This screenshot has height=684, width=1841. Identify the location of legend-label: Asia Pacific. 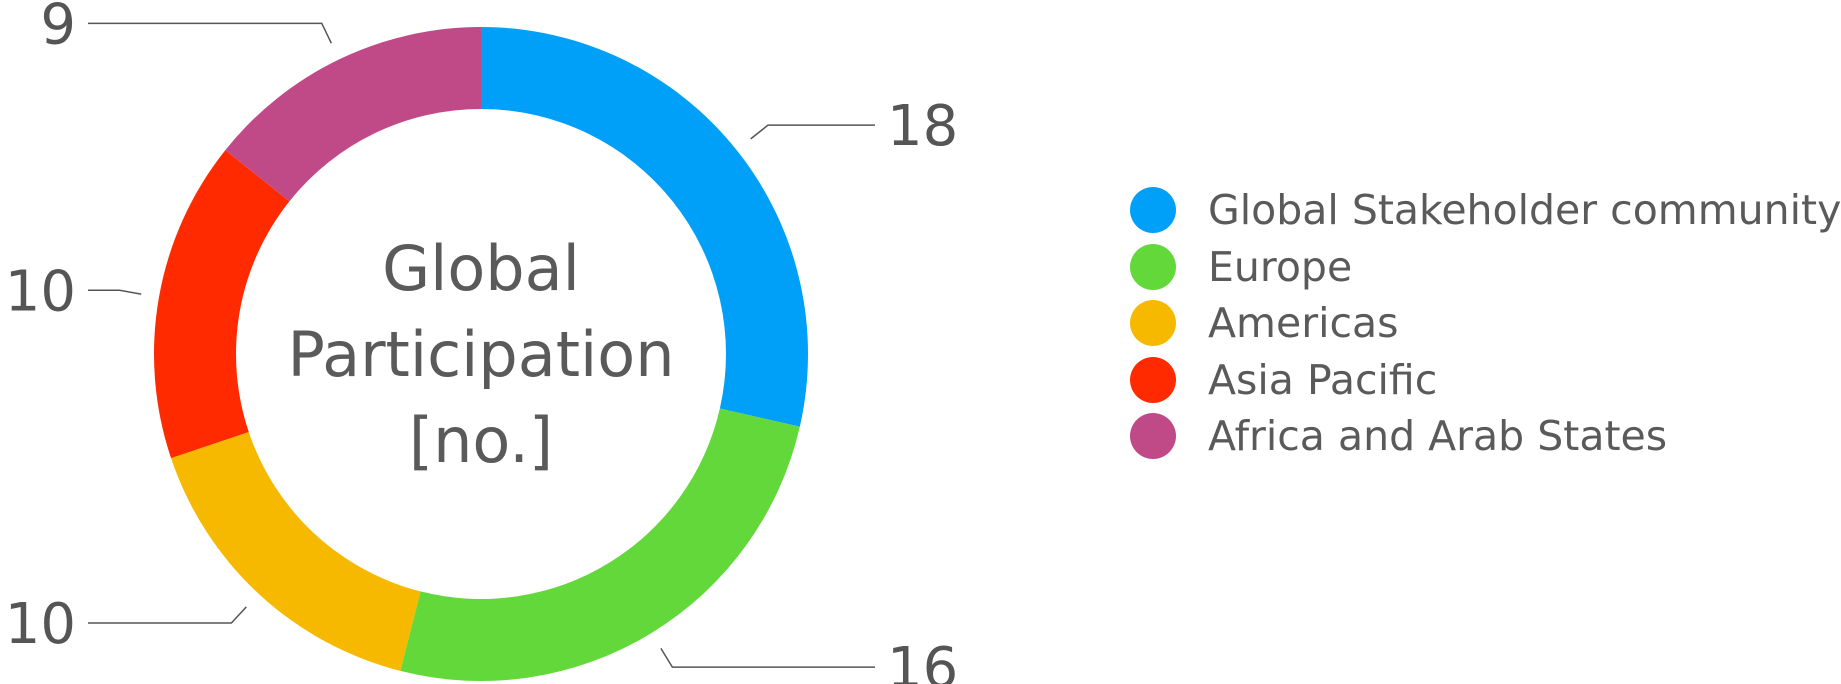
(1323, 379).